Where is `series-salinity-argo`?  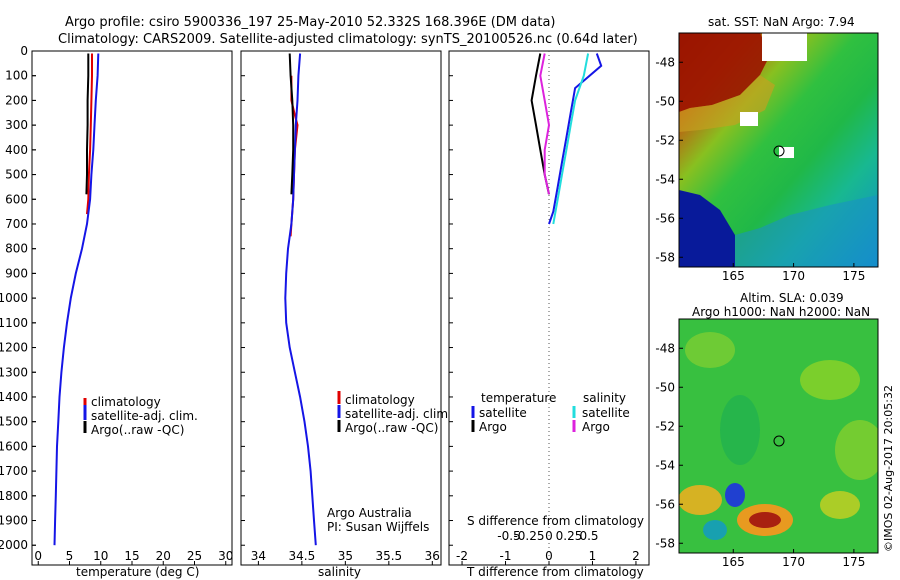 series-salinity-argo is located at coordinates (545, 124).